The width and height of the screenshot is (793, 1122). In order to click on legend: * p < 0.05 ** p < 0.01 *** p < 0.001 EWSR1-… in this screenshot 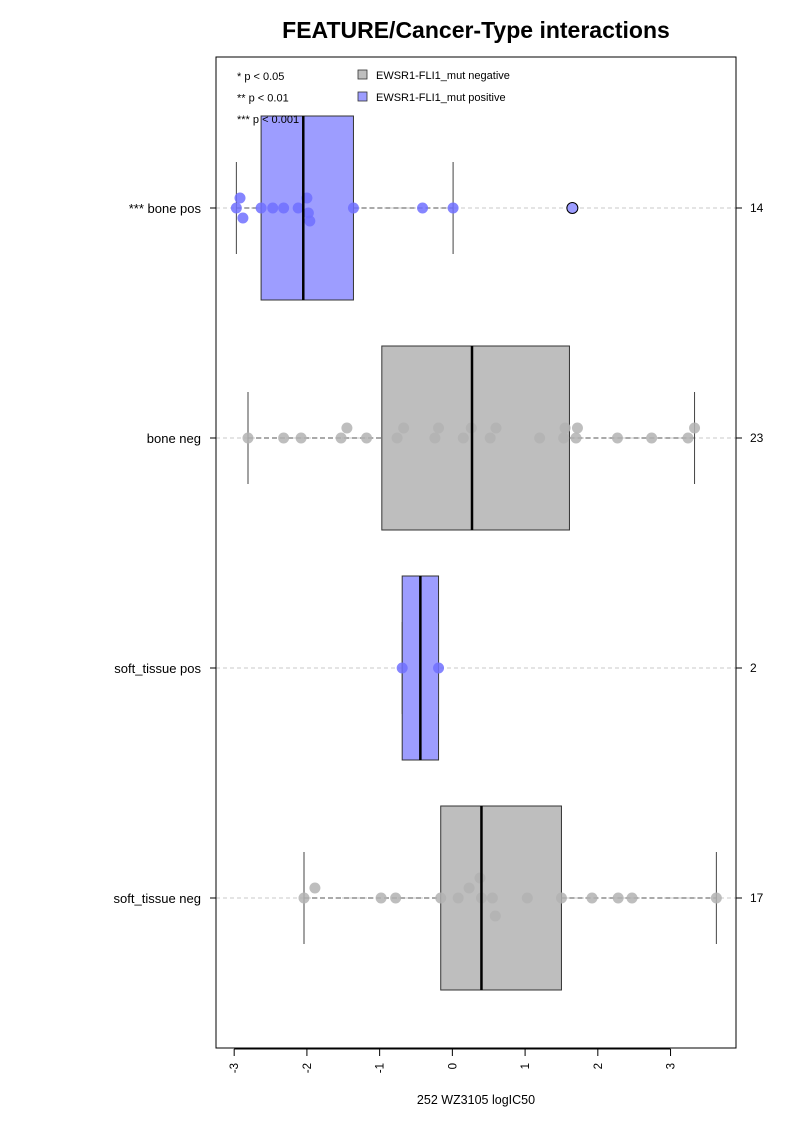, I will do `click(373, 97)`.